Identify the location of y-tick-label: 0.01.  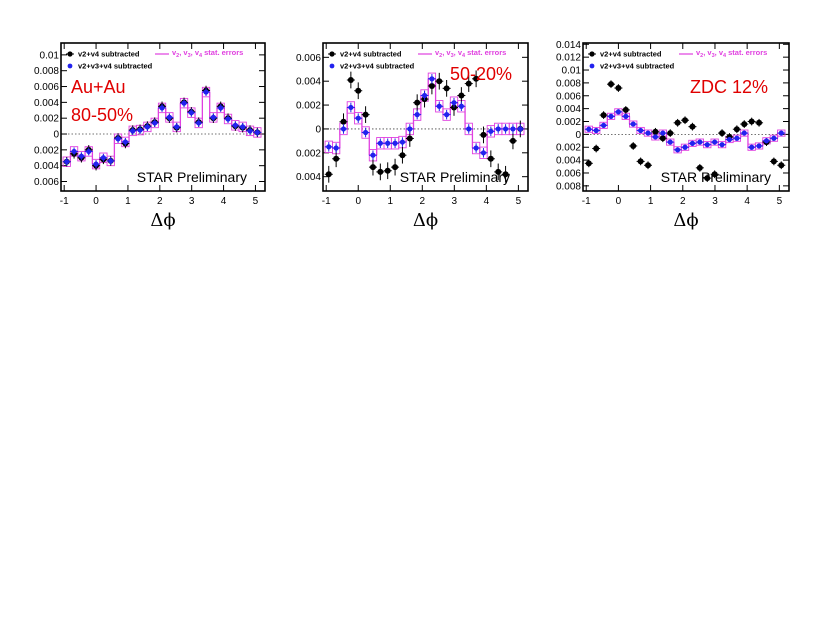
(50, 55).